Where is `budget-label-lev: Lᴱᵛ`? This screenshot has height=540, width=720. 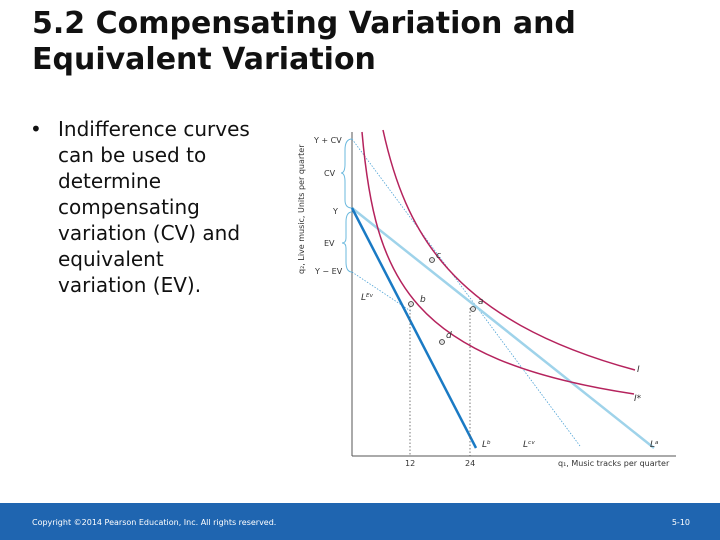 budget-label-lev: Lᴱᵛ is located at coordinates (367, 298).